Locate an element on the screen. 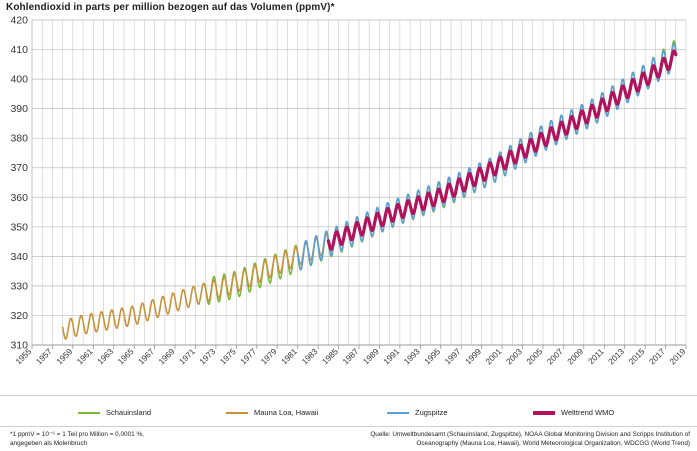 Image resolution: width=697 pixels, height=451 pixels. x-tick-label-2007: 2007 is located at coordinates (555, 356).